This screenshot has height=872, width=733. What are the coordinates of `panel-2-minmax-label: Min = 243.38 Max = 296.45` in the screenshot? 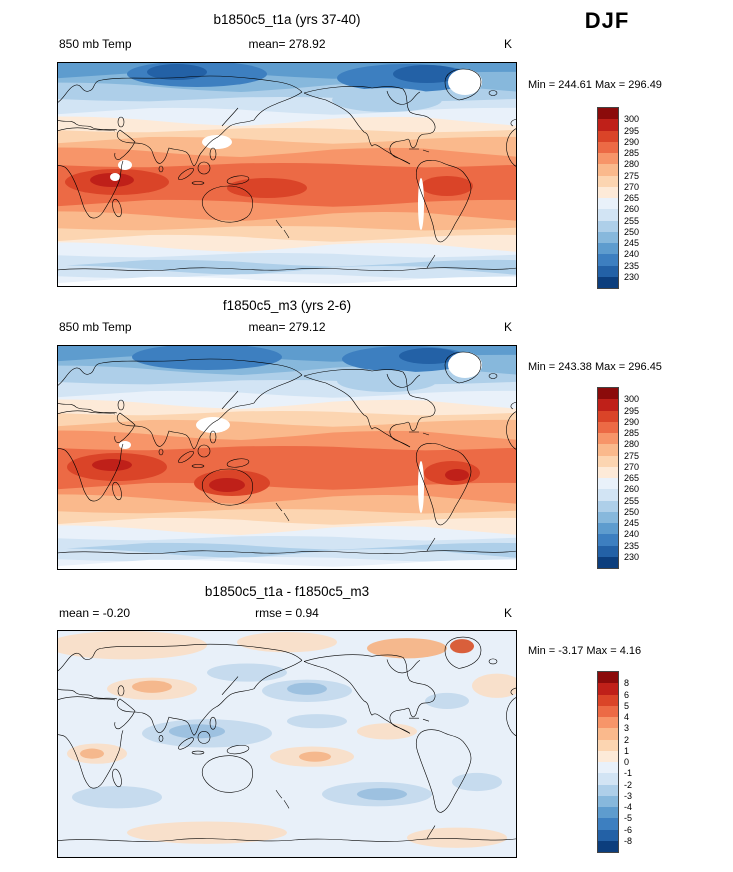 It's located at (595, 367).